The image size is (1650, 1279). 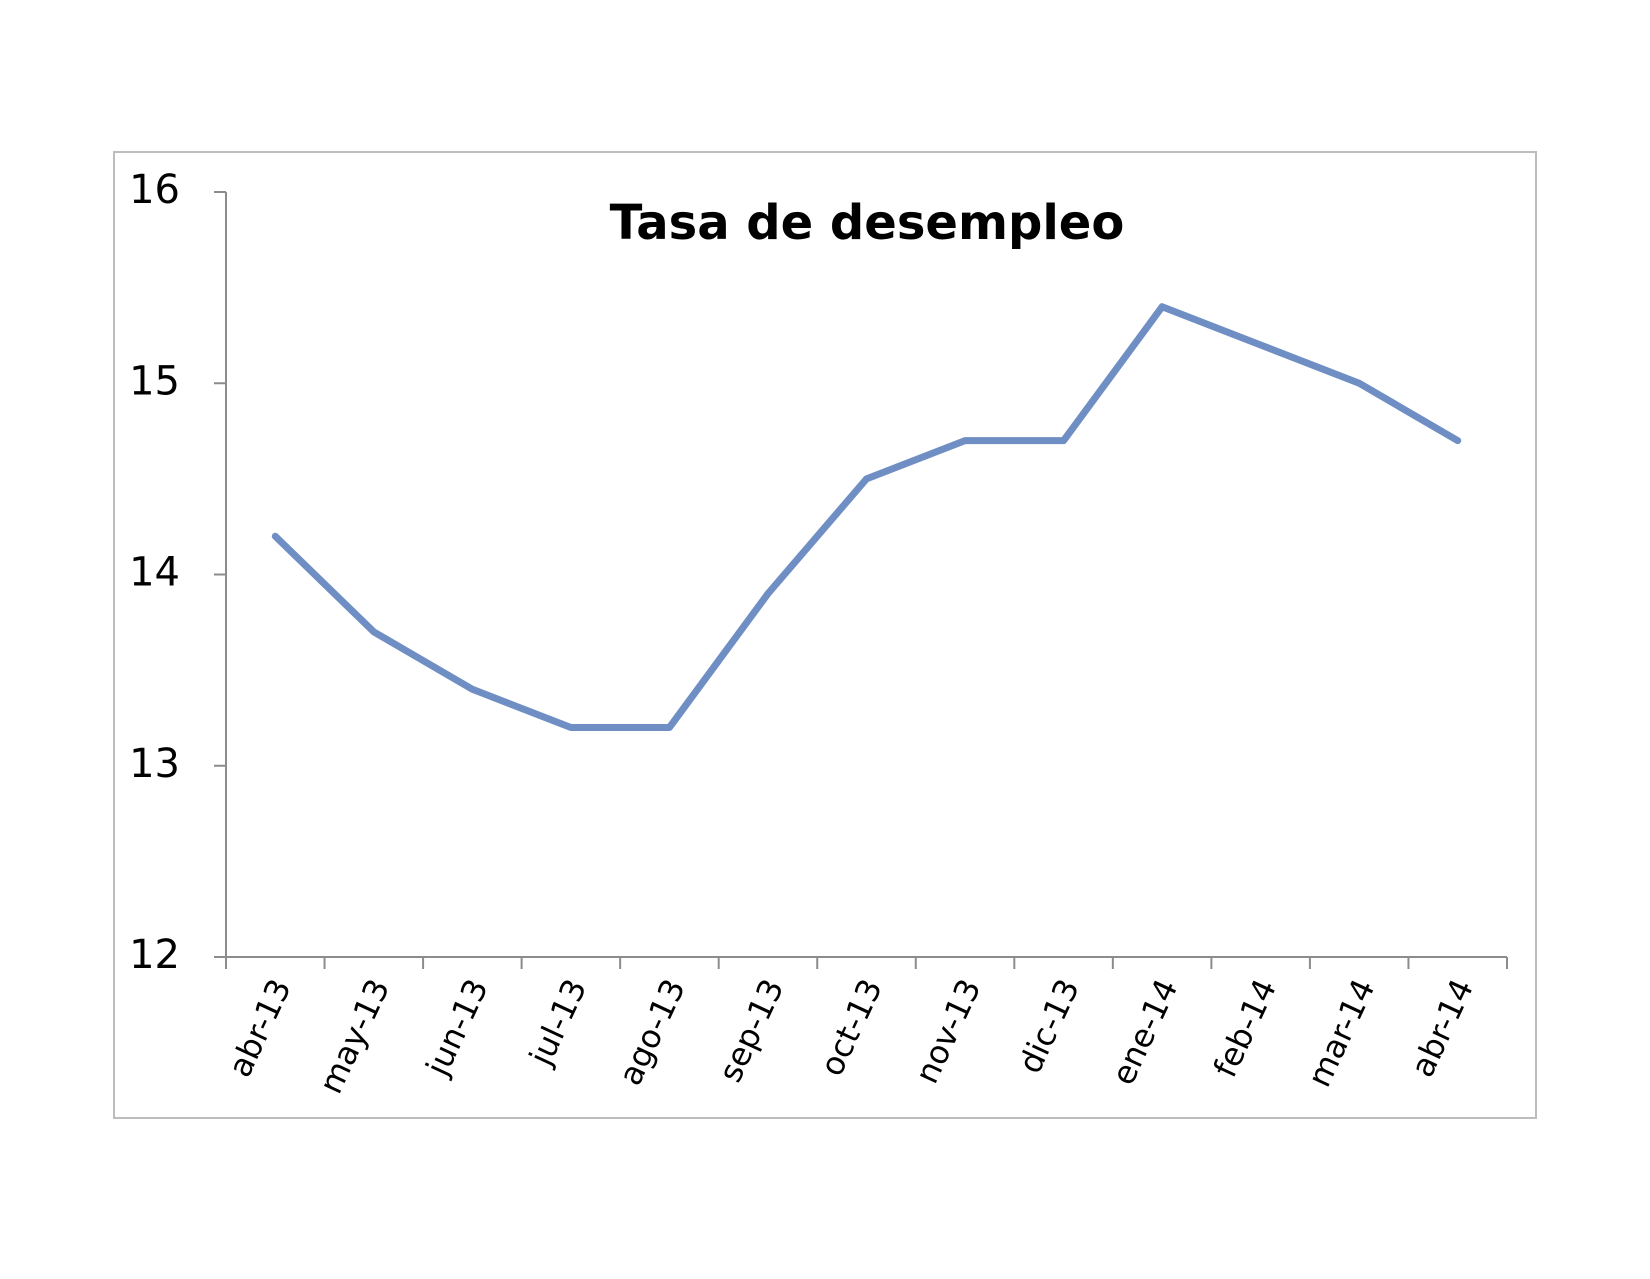 I want to click on y-tick-label: 12, so click(x=154, y=955).